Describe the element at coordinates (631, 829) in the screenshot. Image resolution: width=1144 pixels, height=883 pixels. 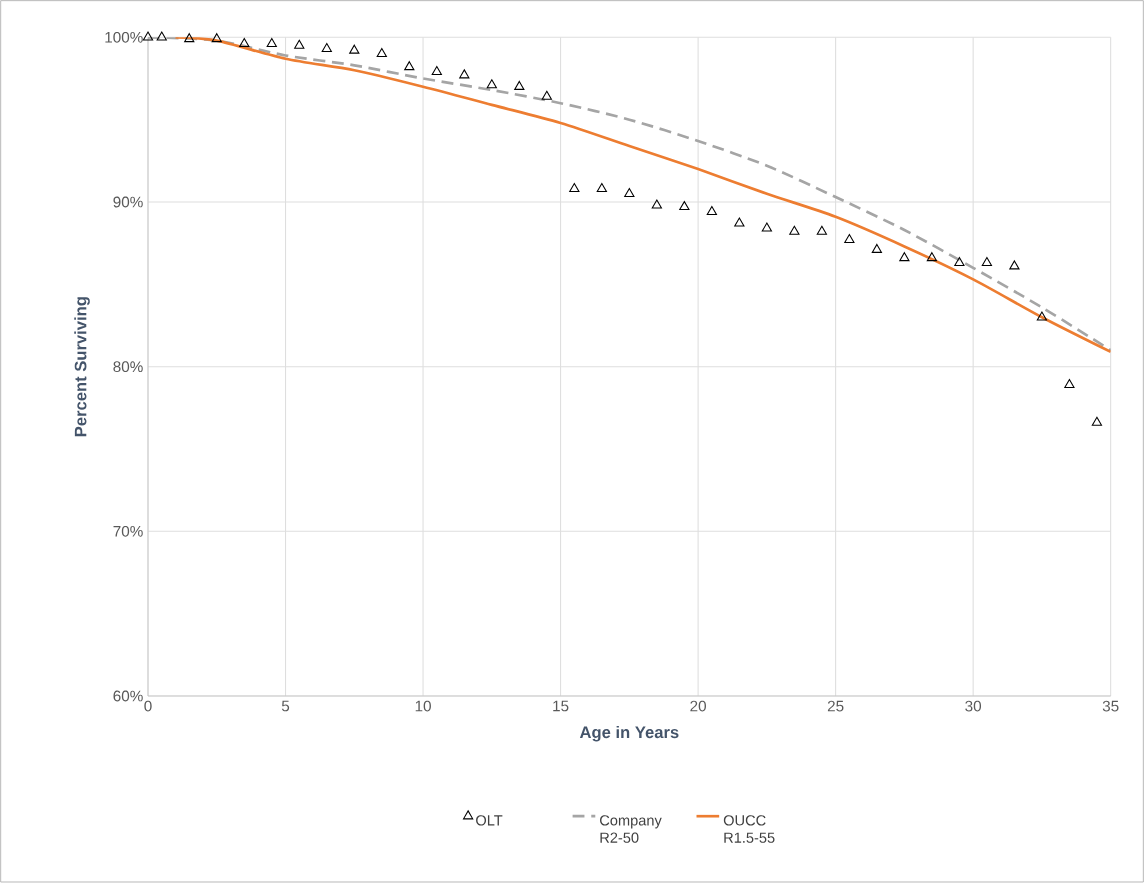
I see `legend-label: Company R2-50` at that location.